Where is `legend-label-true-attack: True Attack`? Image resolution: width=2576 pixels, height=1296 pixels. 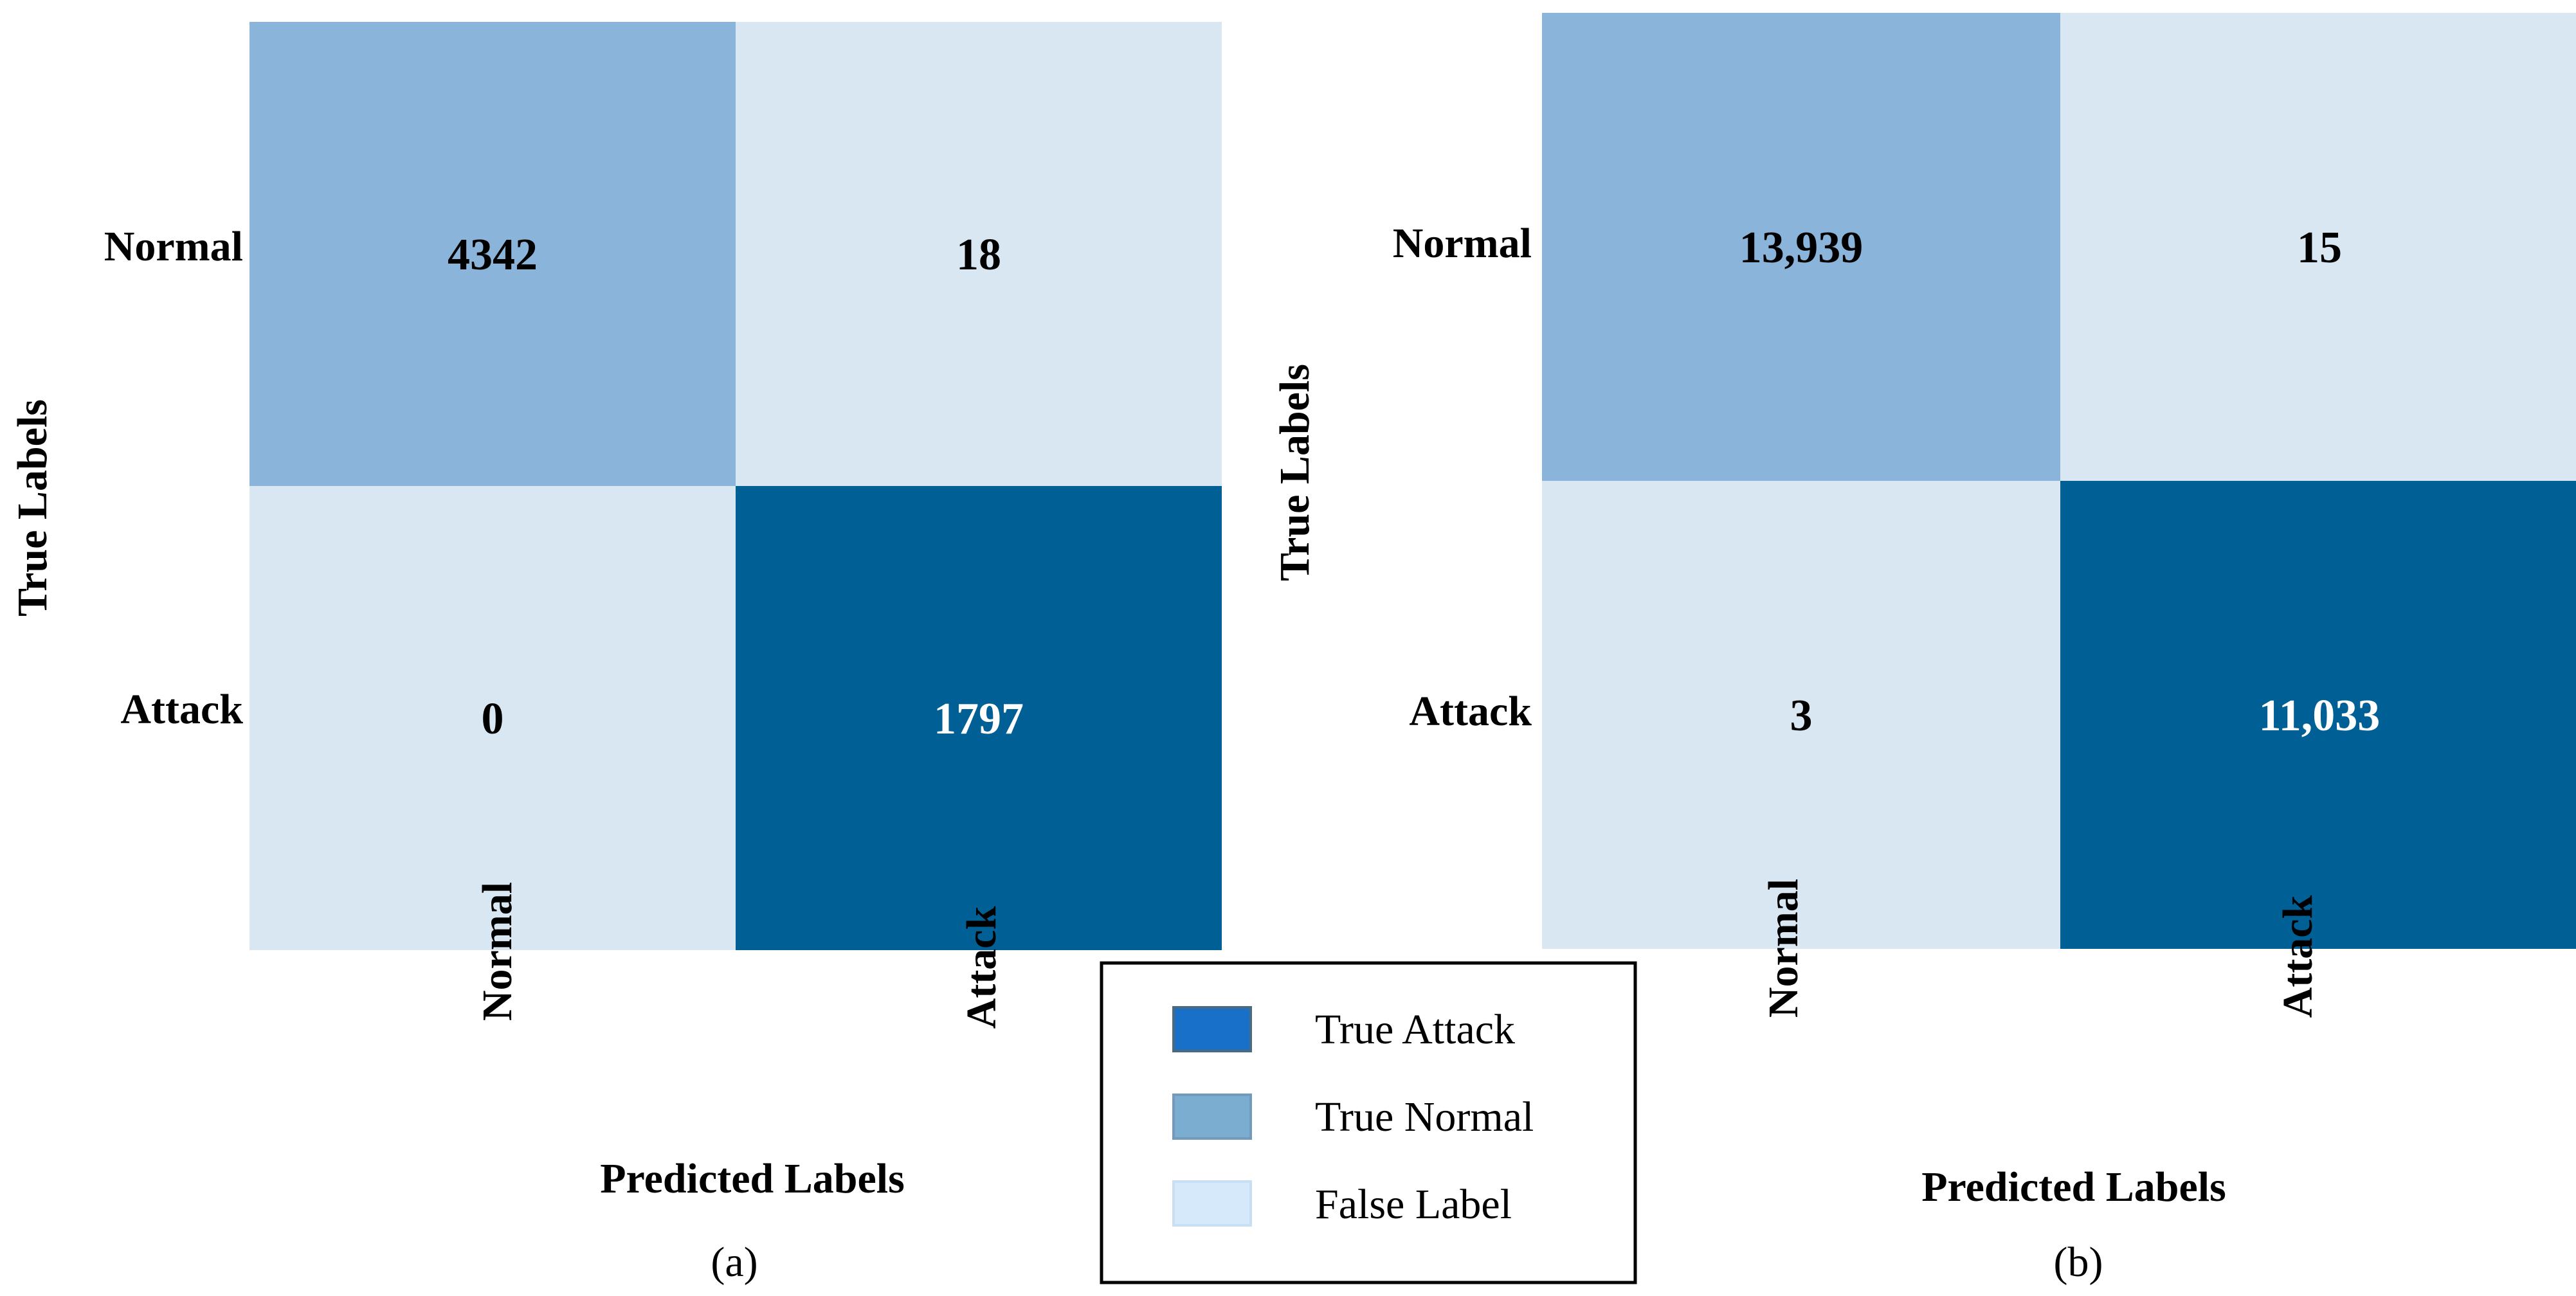 legend-label-true-attack: True Attack is located at coordinates (1415, 1030).